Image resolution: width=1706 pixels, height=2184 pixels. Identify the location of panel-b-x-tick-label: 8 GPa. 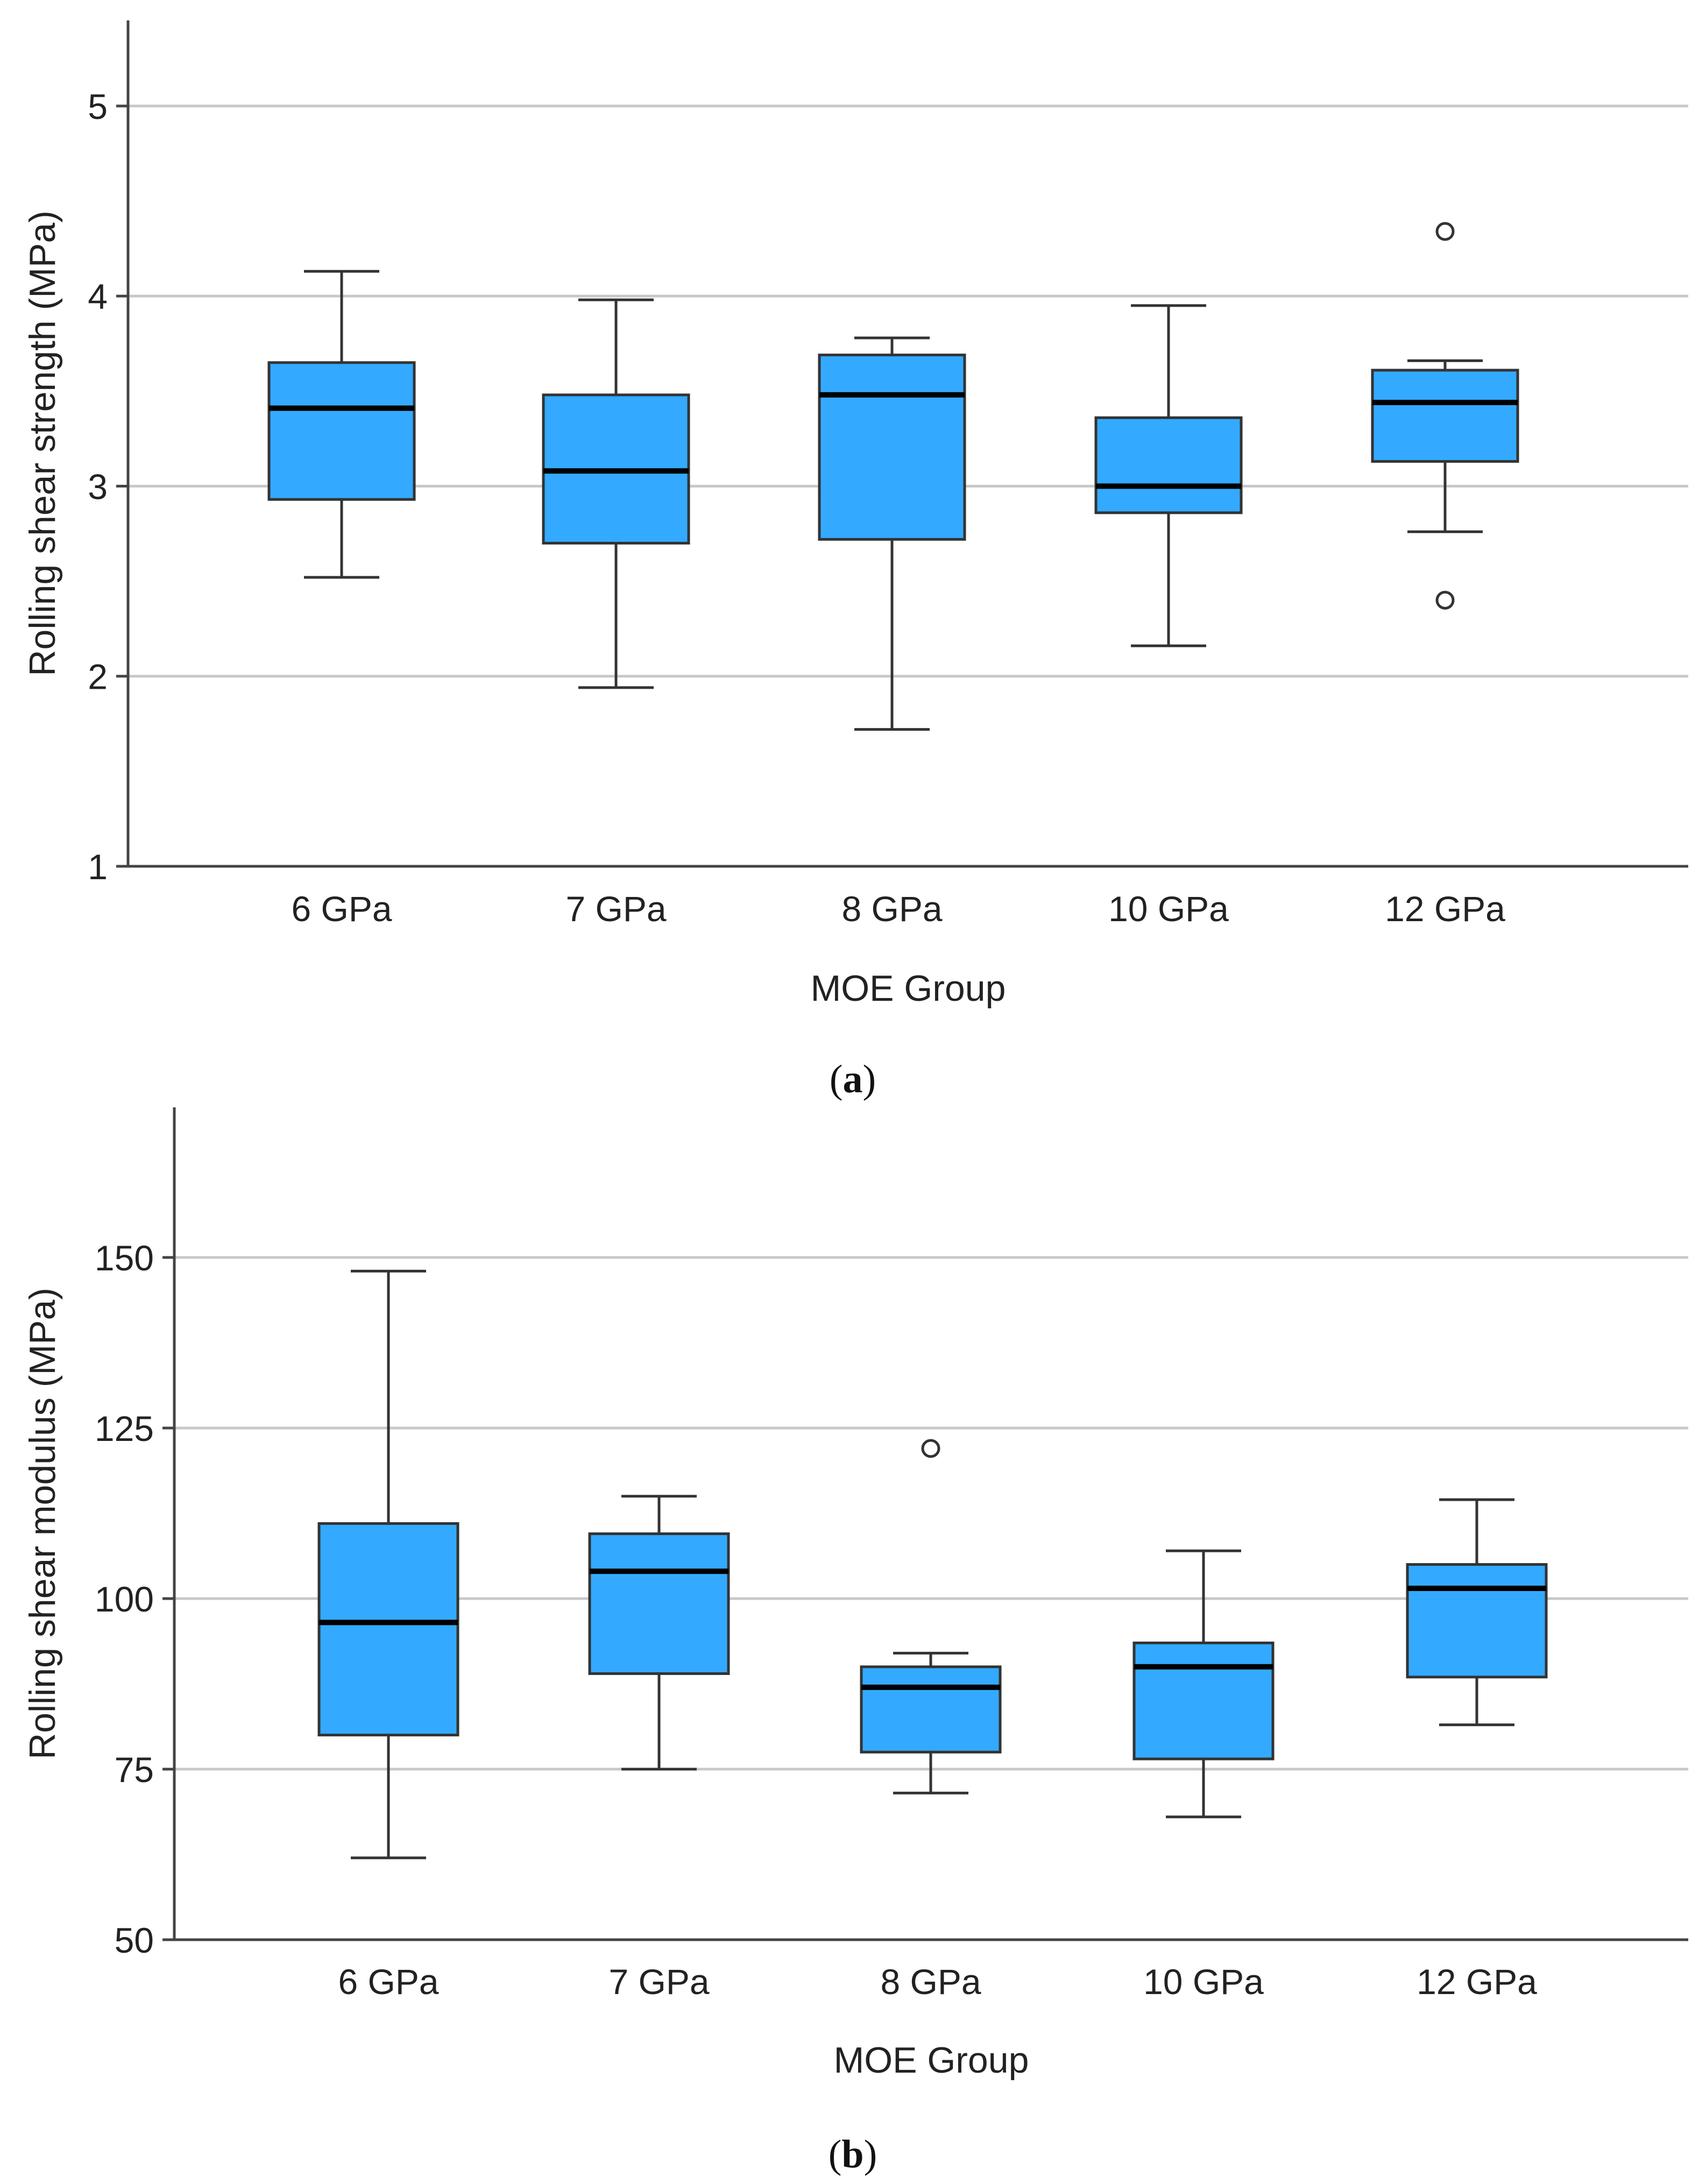
(930, 1982).